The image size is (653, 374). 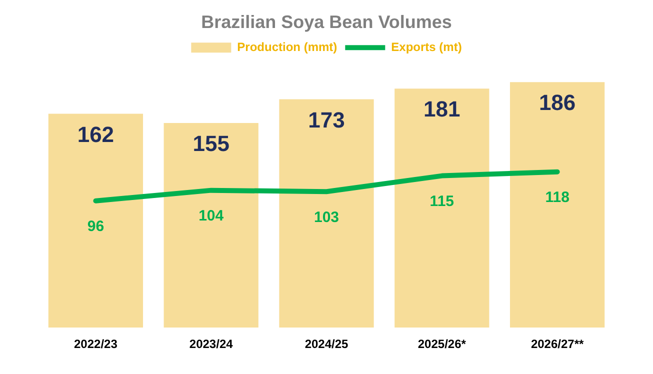 I want to click on x-tick-label: 2025/26*, so click(x=442, y=344).